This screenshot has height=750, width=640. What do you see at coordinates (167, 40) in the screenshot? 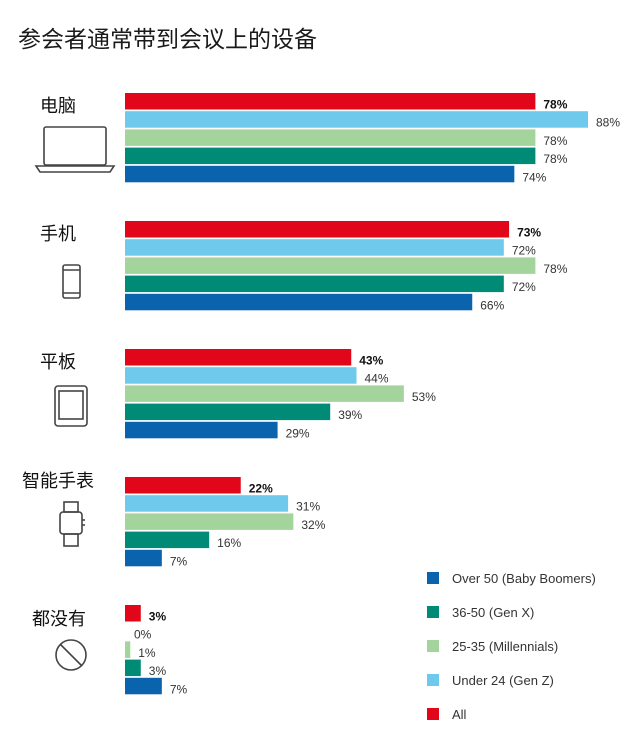
I see `chart-title: 参会者通常带到会议上的设备` at bounding box center [167, 40].